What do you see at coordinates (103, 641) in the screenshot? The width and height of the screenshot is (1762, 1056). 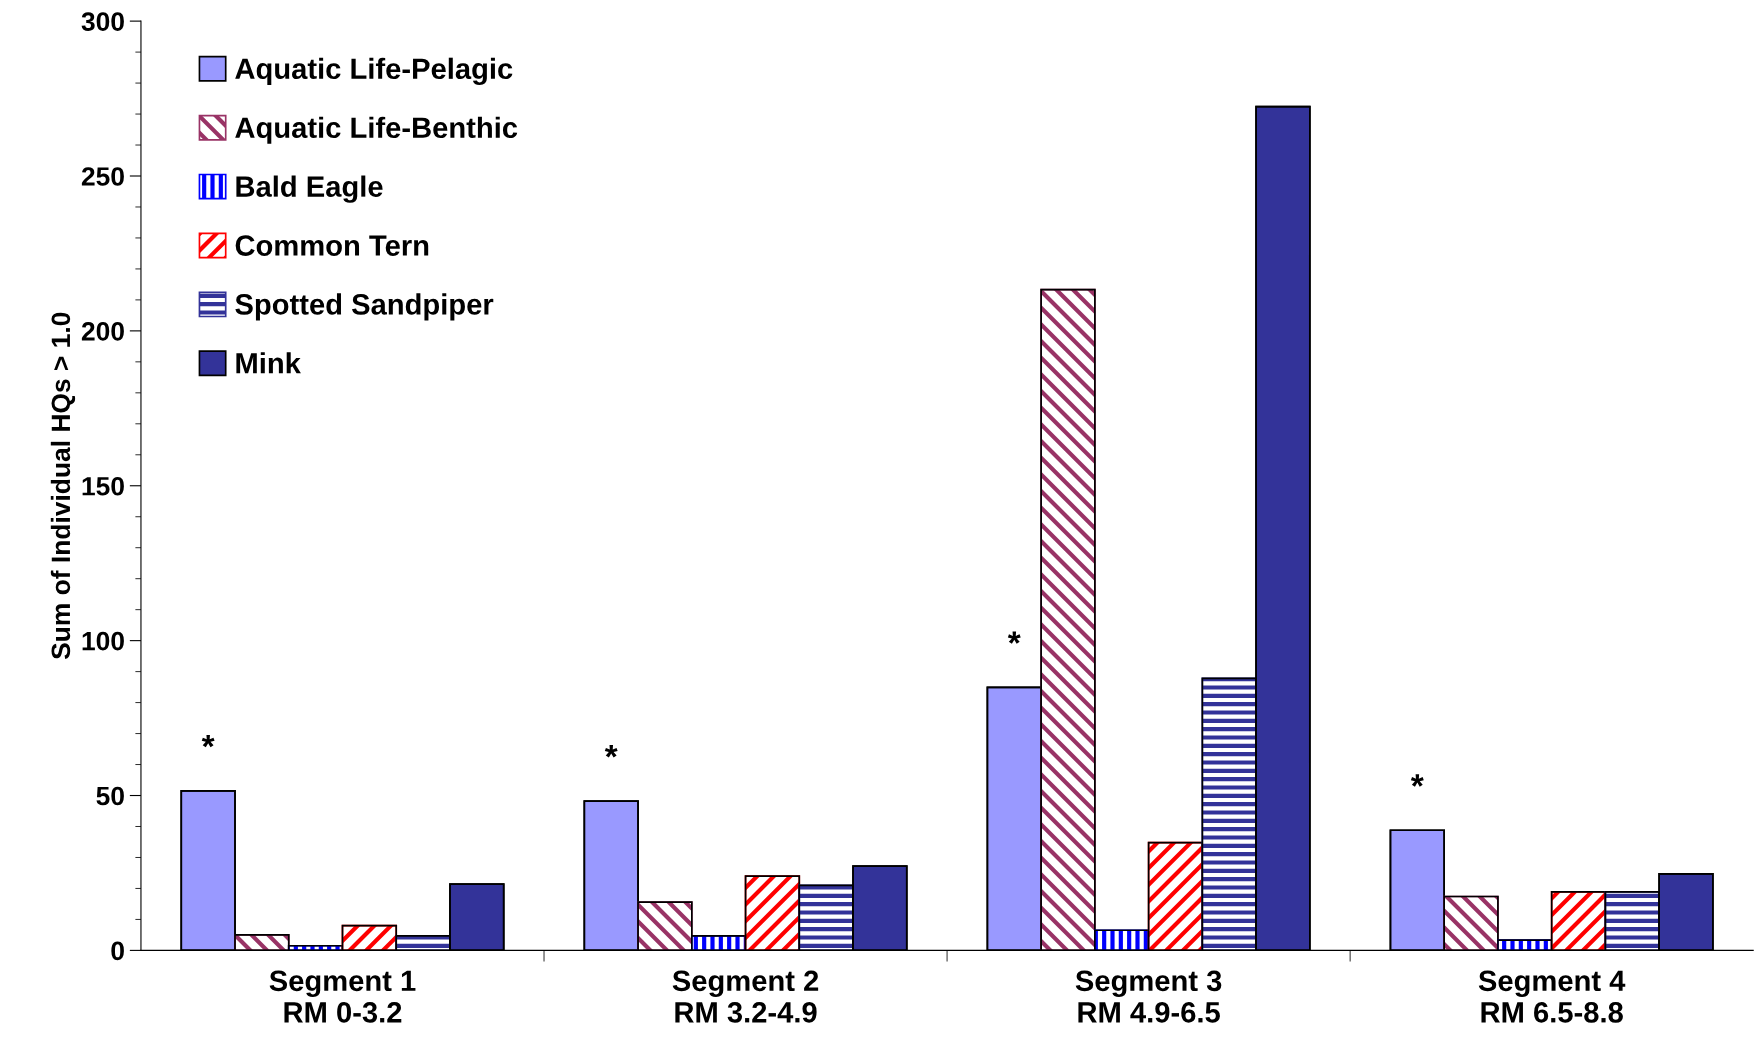 I see `y-tick-label: 100` at bounding box center [103, 641].